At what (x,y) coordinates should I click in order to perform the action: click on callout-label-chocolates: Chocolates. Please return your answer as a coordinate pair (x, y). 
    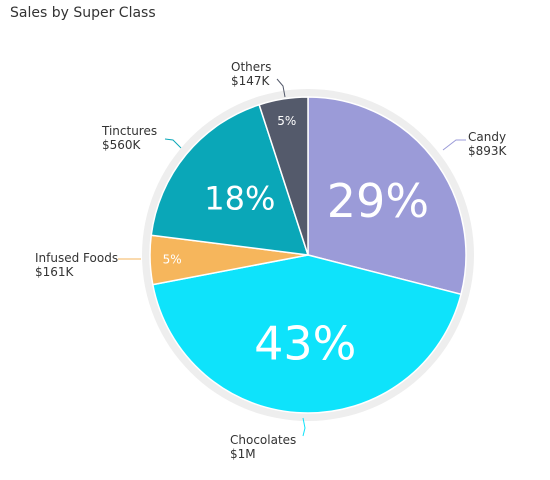
    Looking at the image, I should click on (263, 440).